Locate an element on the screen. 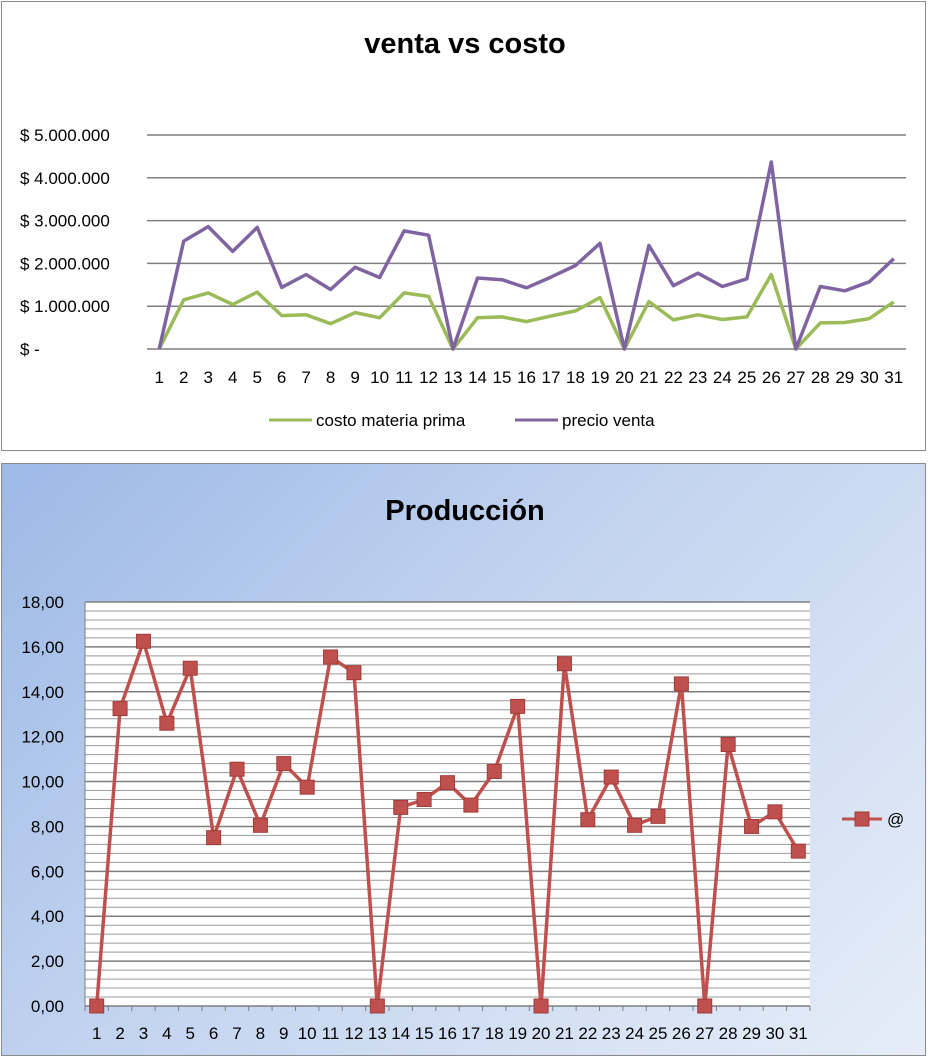 The image size is (928, 1058). x-tick-label: 30 is located at coordinates (869, 377).